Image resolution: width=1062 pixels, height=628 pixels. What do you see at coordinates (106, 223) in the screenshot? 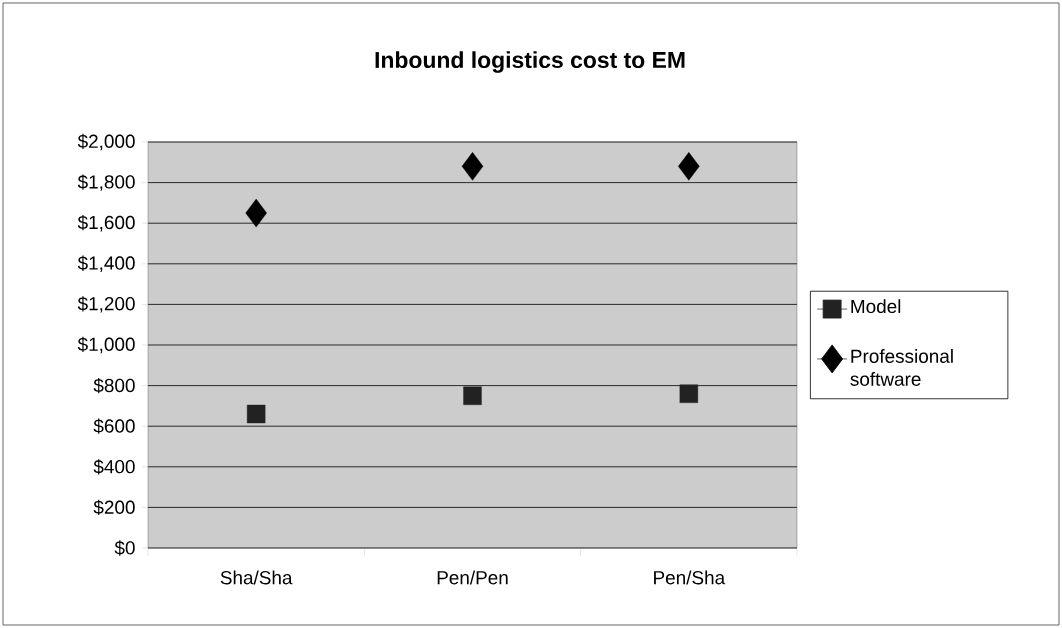
I see `y-tick-label: $1,600` at bounding box center [106, 223].